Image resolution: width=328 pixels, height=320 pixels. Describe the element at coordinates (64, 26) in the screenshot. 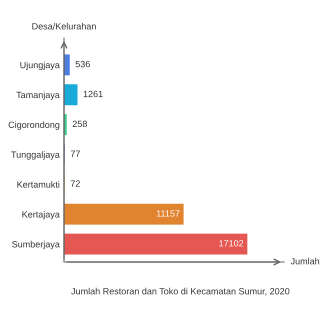

I see `y-axis-title: Desa/Kelurahan` at that location.